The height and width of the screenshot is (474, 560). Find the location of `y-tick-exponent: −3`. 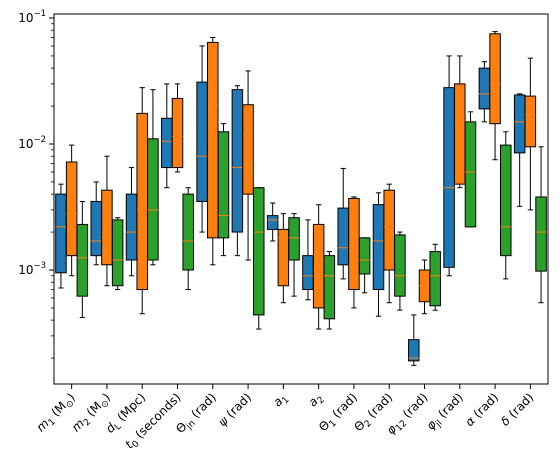

y-tick-exponent: −3 is located at coordinates (39, 266).